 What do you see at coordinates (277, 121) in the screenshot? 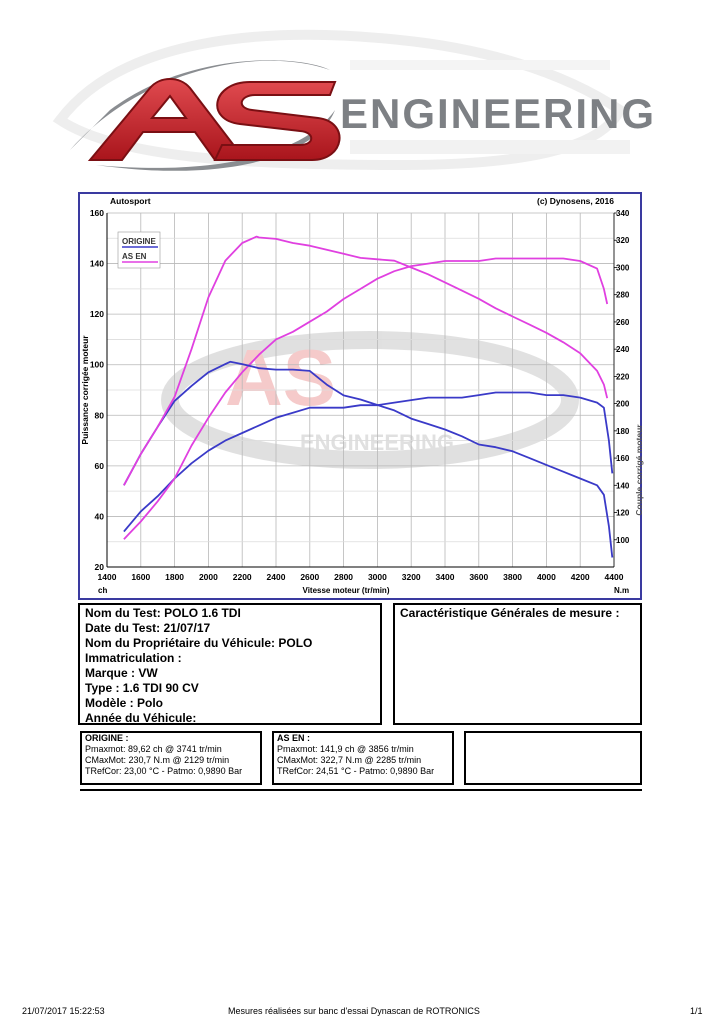
I see `logo-letter-s` at bounding box center [277, 121].